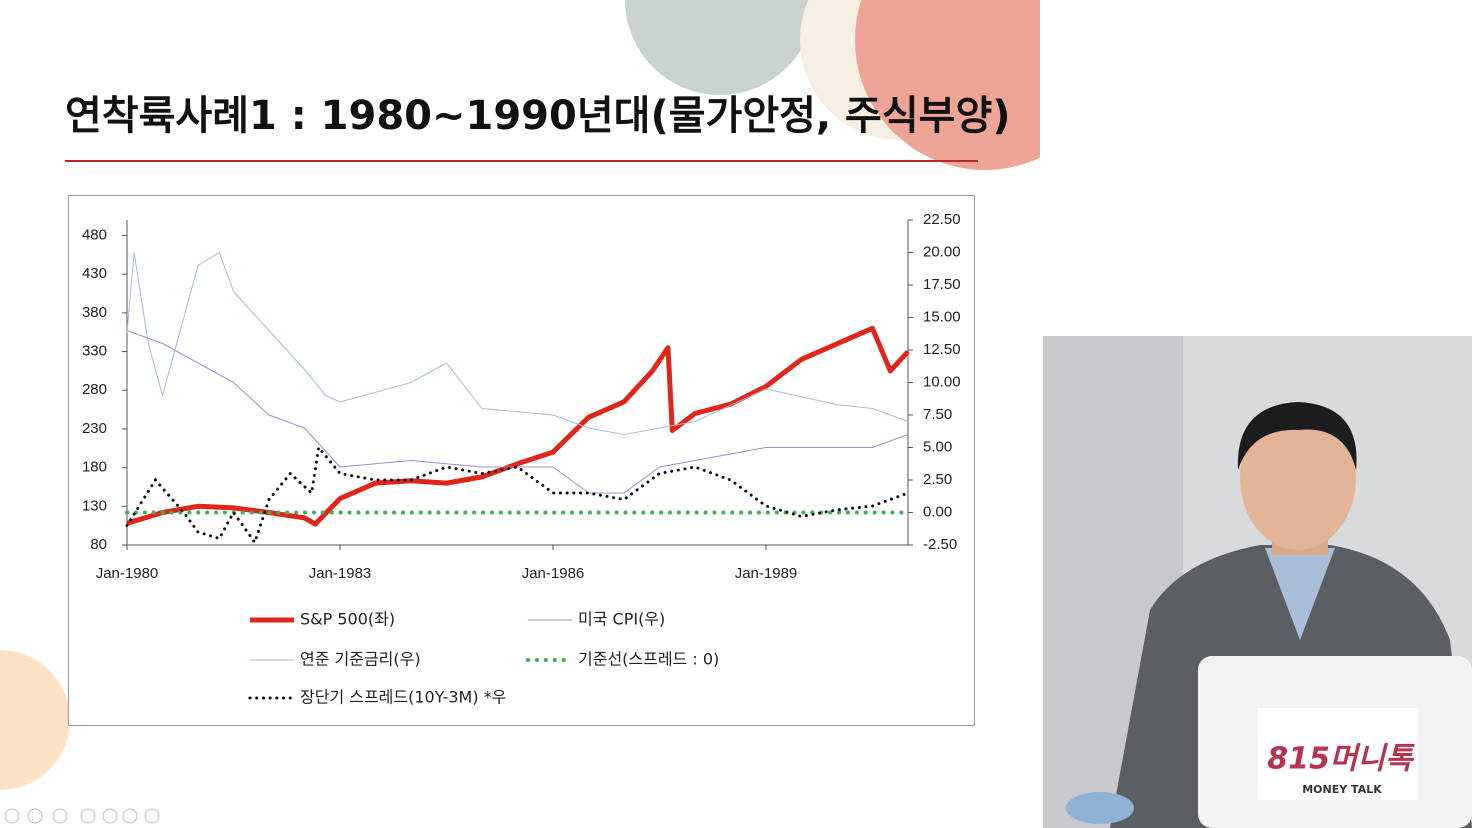 This screenshot has width=1472, height=828. I want to click on toolbar, so click(82, 816).